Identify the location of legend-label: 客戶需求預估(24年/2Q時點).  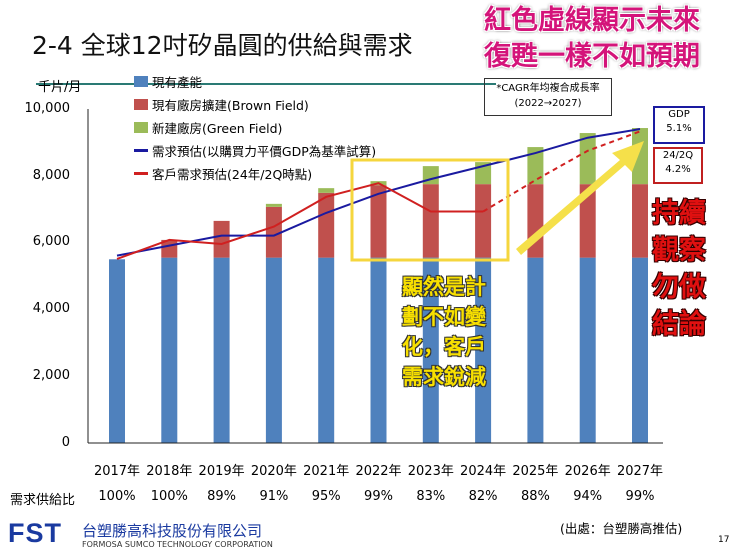
(232, 174).